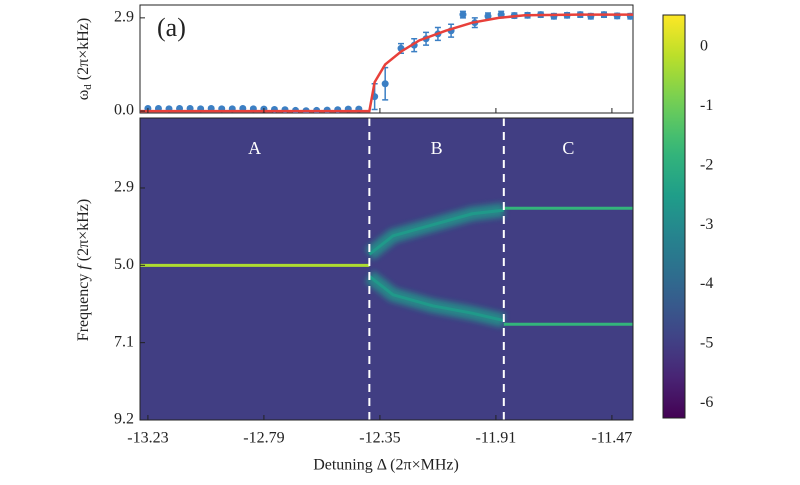  What do you see at coordinates (674, 216) in the screenshot?
I see `colorbar` at bounding box center [674, 216].